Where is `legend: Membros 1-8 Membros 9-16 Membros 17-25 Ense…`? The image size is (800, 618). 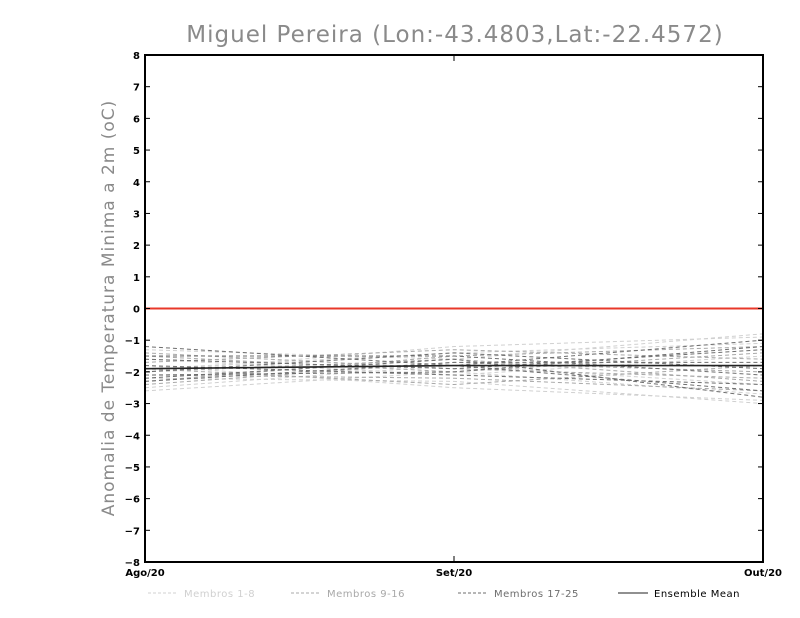
legend: Membros 1-8 Membros 9-16 Membros 17-25 Ense… is located at coordinates (444, 594).